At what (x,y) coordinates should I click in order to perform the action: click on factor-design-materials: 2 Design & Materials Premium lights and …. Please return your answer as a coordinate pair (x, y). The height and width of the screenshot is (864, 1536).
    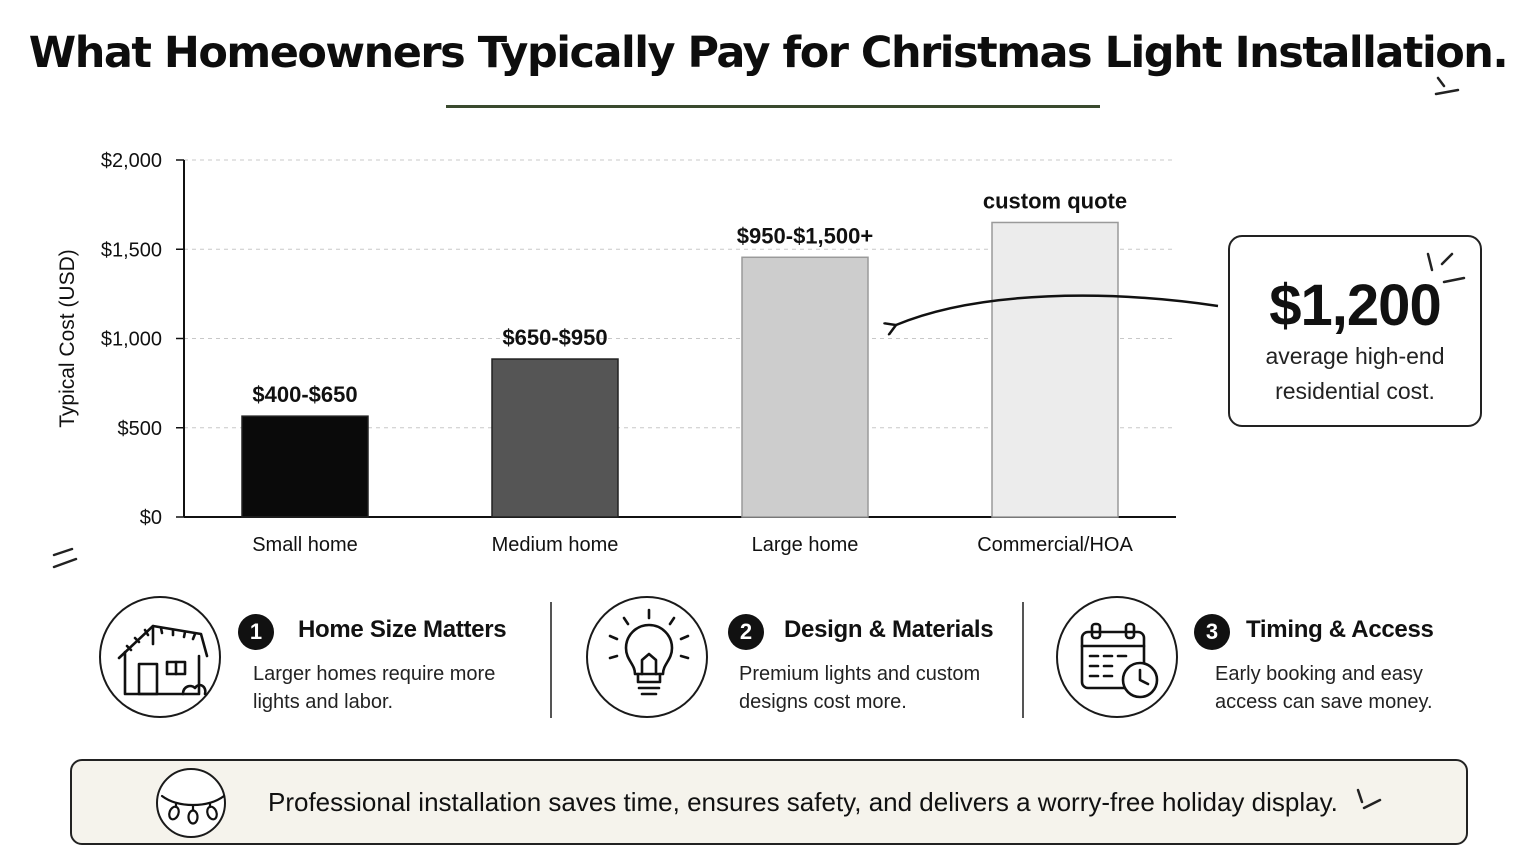
    Looking at the image, I should click on (796, 661).